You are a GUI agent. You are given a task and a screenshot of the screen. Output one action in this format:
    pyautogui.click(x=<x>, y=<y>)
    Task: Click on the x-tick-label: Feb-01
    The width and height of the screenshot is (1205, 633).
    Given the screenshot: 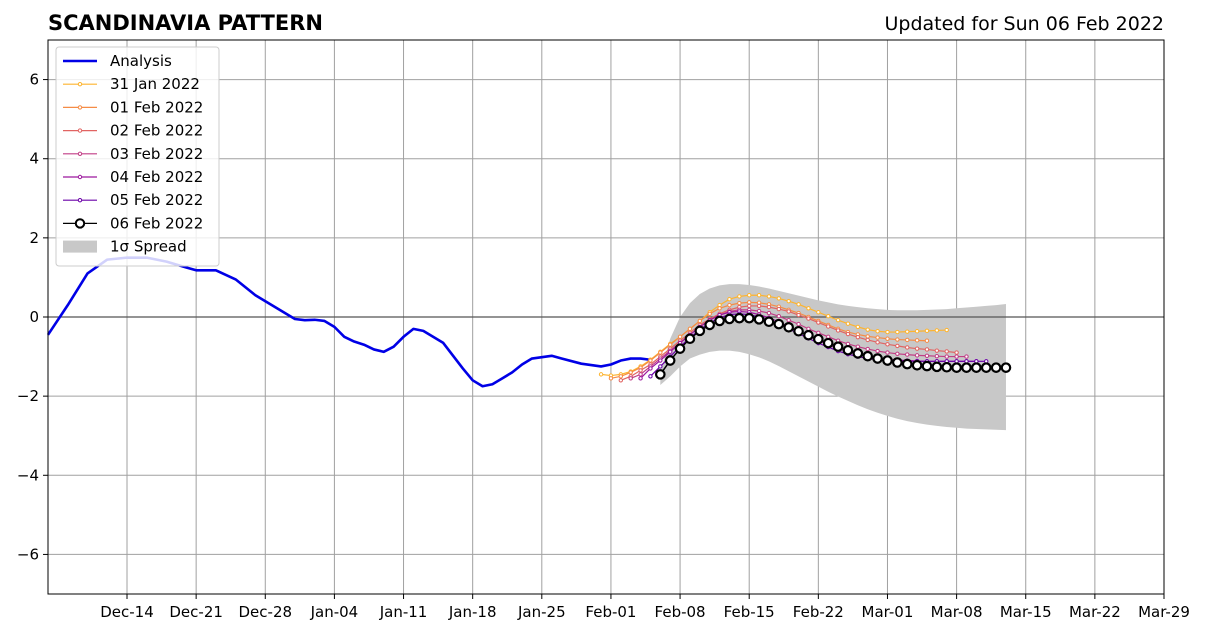 What is the action you would take?
    pyautogui.click(x=610, y=612)
    